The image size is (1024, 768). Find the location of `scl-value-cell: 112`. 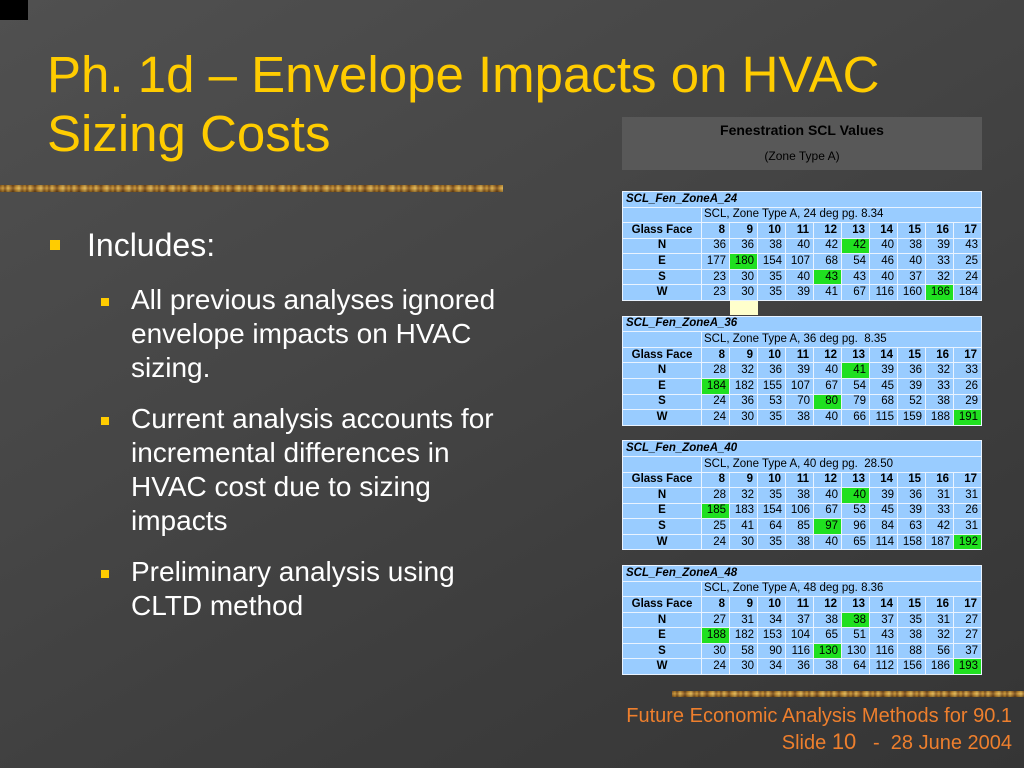

scl-value-cell: 112 is located at coordinates (884, 667).